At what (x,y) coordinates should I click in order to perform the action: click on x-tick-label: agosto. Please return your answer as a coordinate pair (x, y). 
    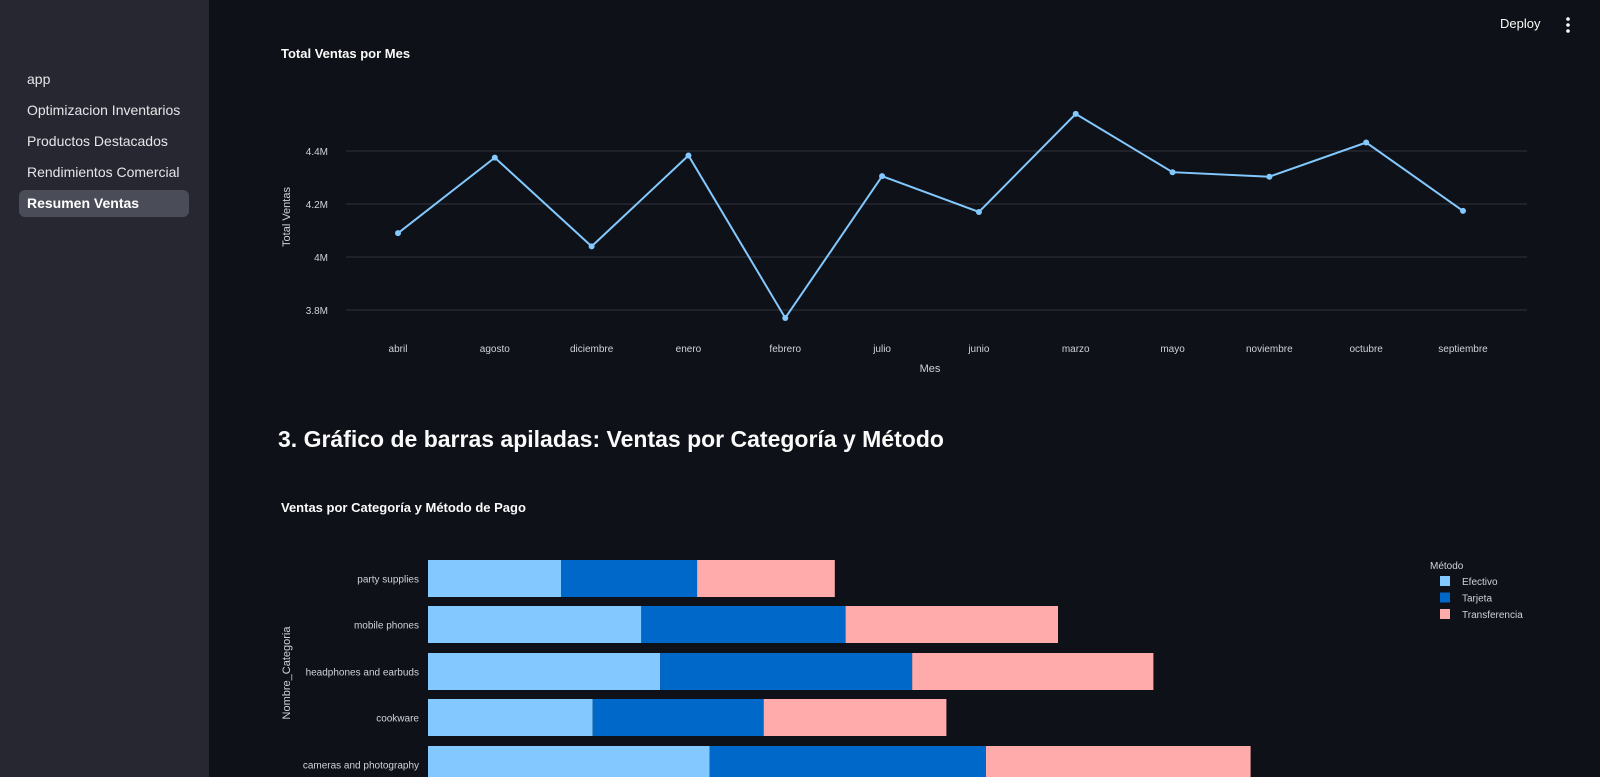
    Looking at the image, I should click on (495, 349).